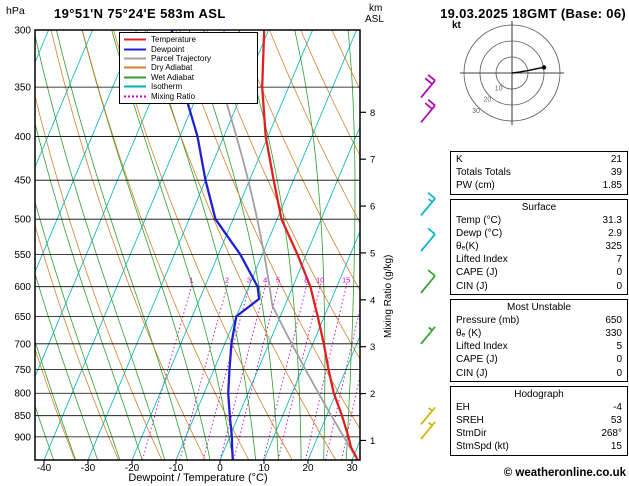 The height and width of the screenshot is (486, 629). Describe the element at coordinates (528, 70) in the screenshot. I see `hodograph-trace` at that location.